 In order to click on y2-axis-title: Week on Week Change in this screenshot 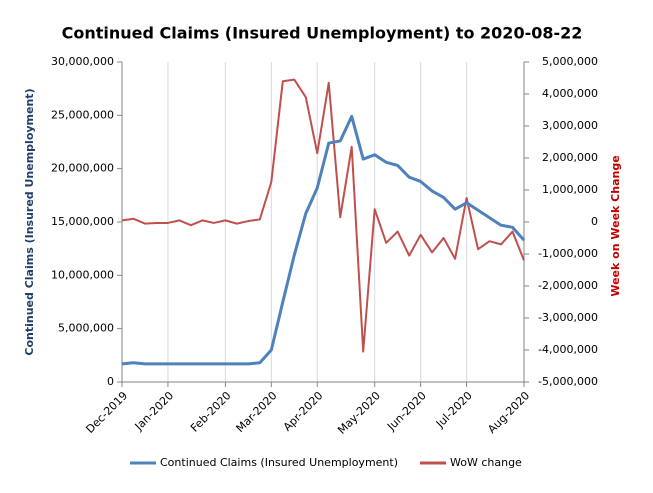, I will do `click(615, 225)`.